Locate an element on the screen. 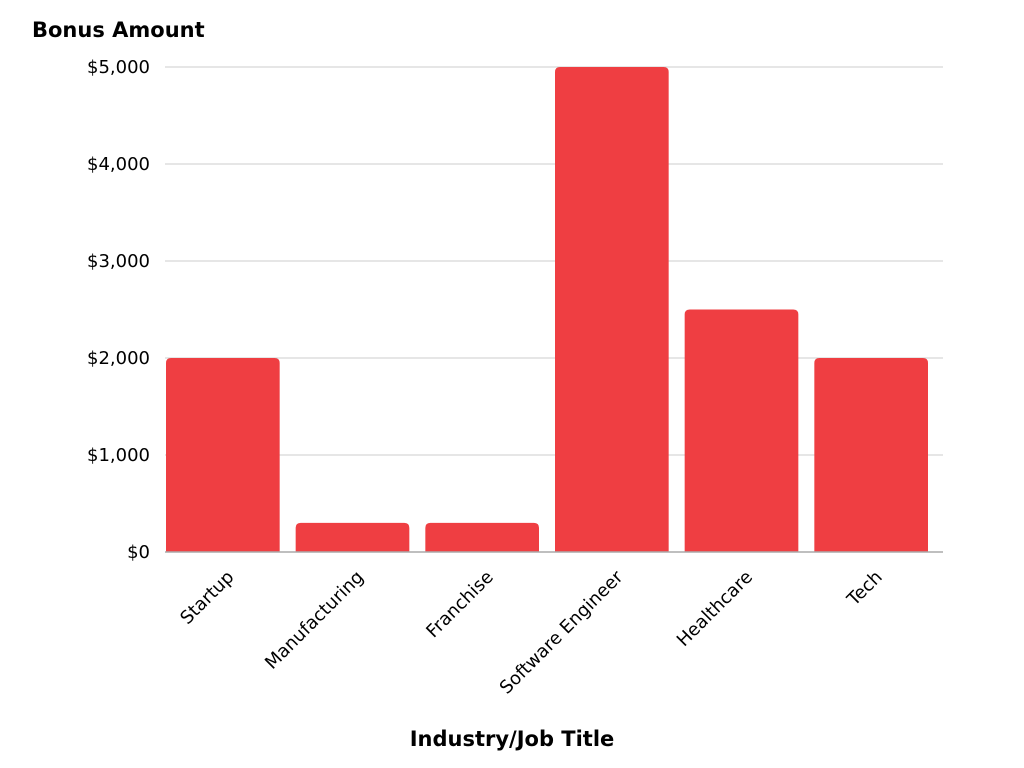 Image resolution: width=1024 pixels, height=768 pixels. bar-startup is located at coordinates (223, 455).